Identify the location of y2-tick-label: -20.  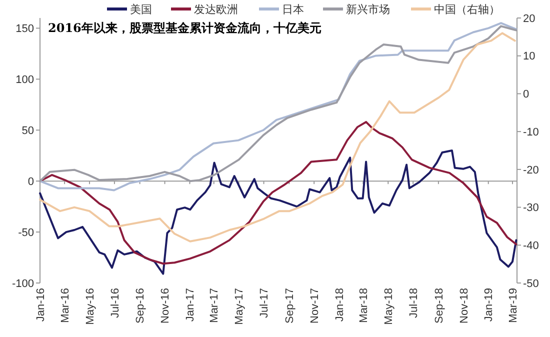
(531, 170).